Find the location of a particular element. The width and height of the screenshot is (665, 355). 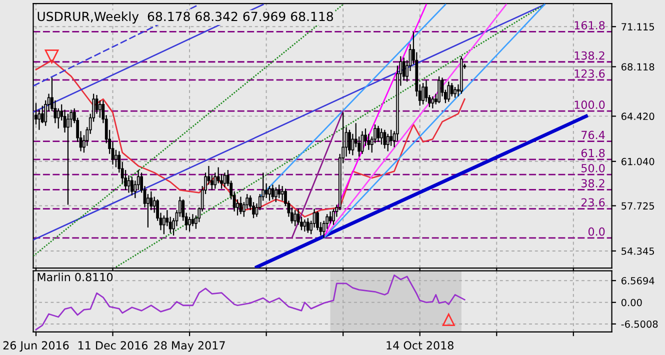

annotation: 123.6 is located at coordinates (589, 73).